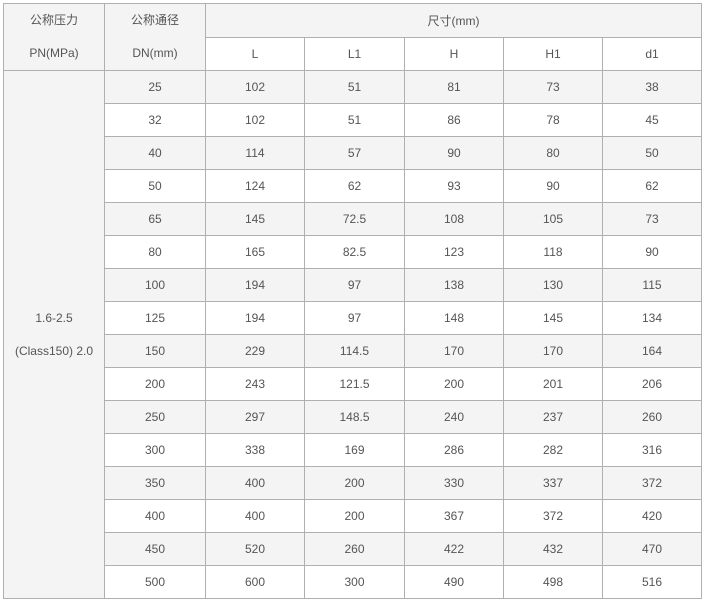  Describe the element at coordinates (652, 450) in the screenshot. I see `table-cell: 316` at that location.